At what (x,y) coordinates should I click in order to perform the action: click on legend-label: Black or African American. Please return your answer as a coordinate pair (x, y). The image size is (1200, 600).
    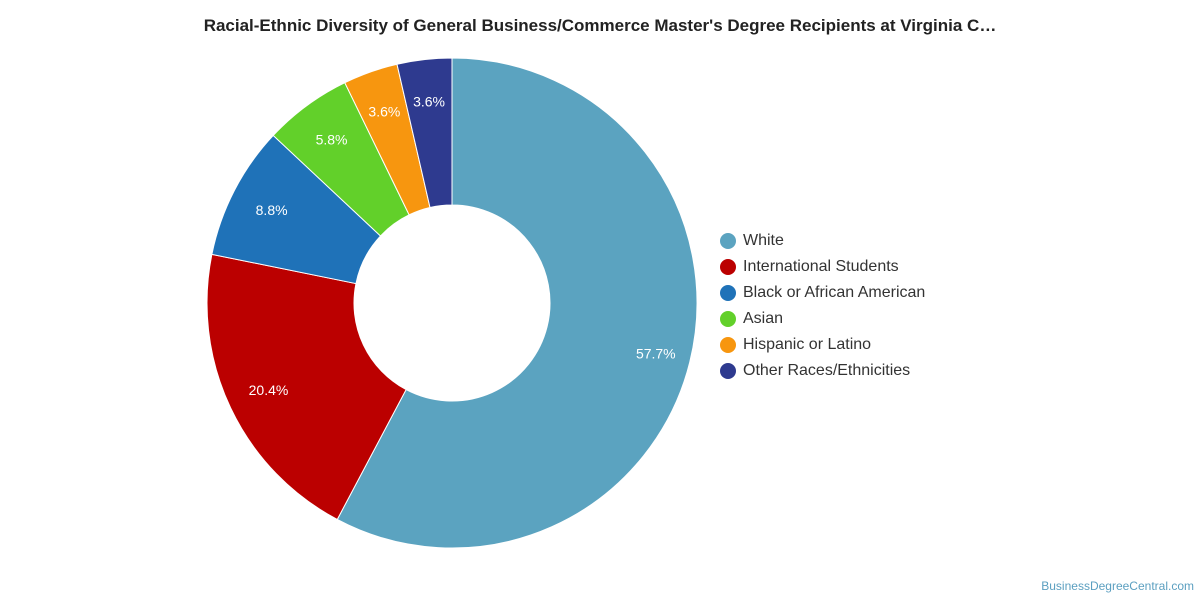
    Looking at the image, I should click on (834, 292).